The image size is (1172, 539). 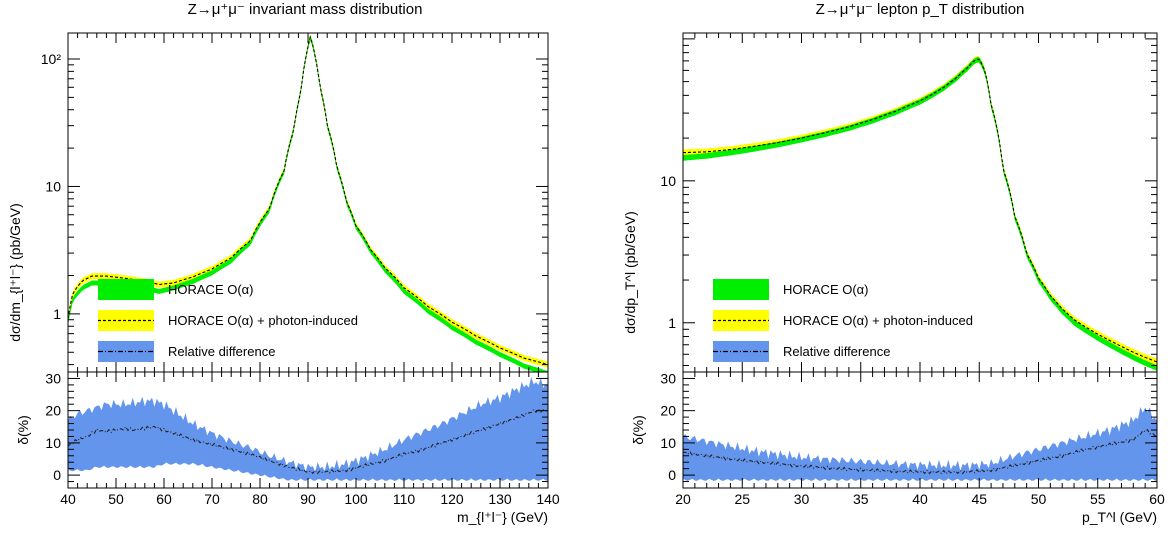 What do you see at coordinates (802, 499) in the screenshot?
I see `x-tick-label: 30` at bounding box center [802, 499].